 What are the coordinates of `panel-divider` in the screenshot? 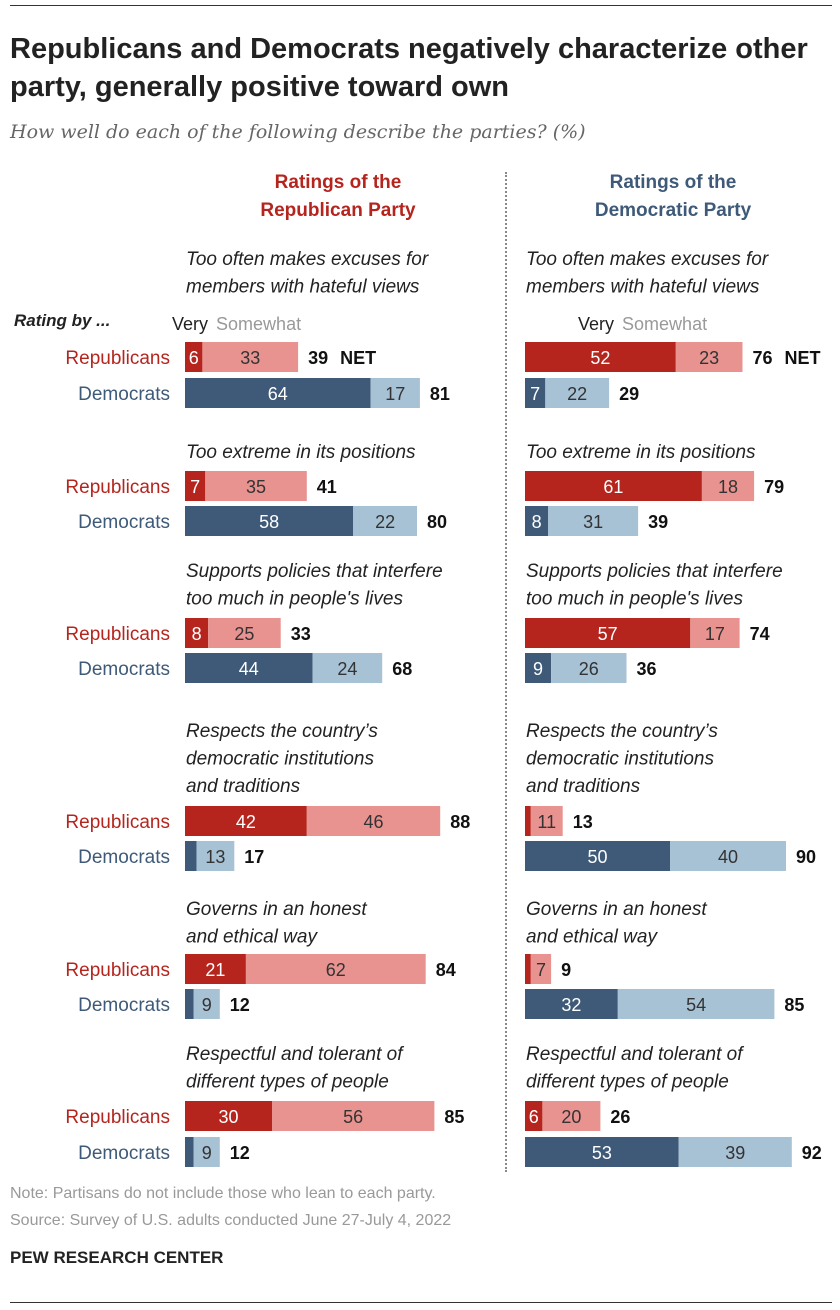 It's located at (506, 672).